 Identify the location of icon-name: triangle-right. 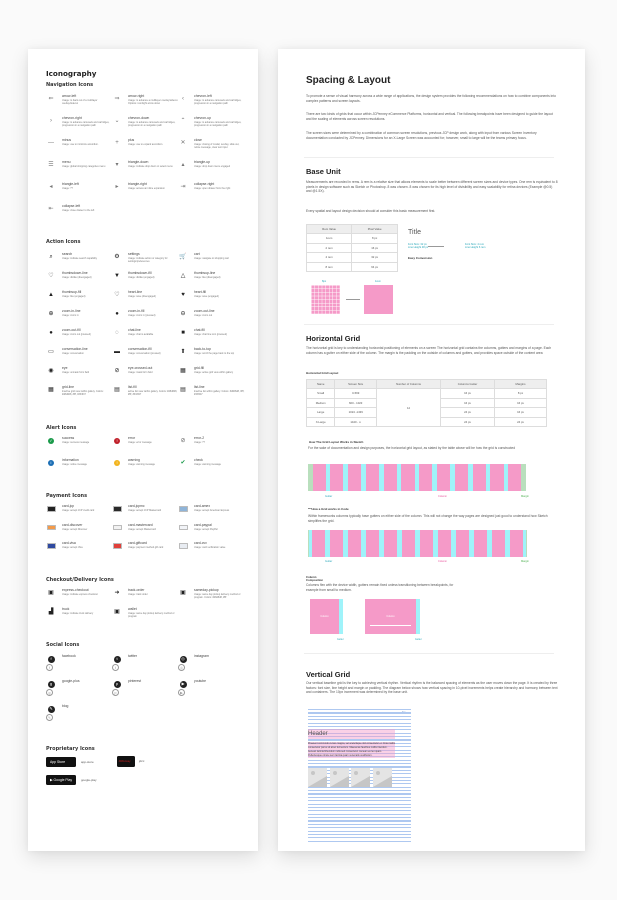
(137, 184).